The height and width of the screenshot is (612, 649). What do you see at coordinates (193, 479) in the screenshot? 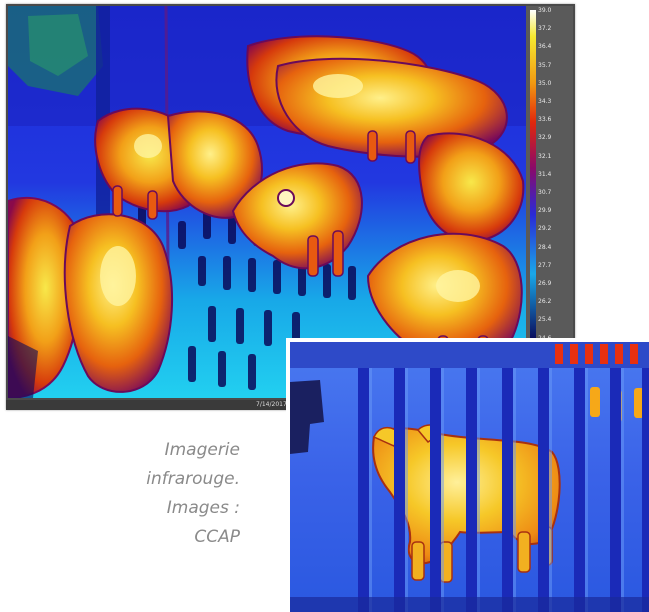
I see `caption-line: infrarouge.` at bounding box center [193, 479].